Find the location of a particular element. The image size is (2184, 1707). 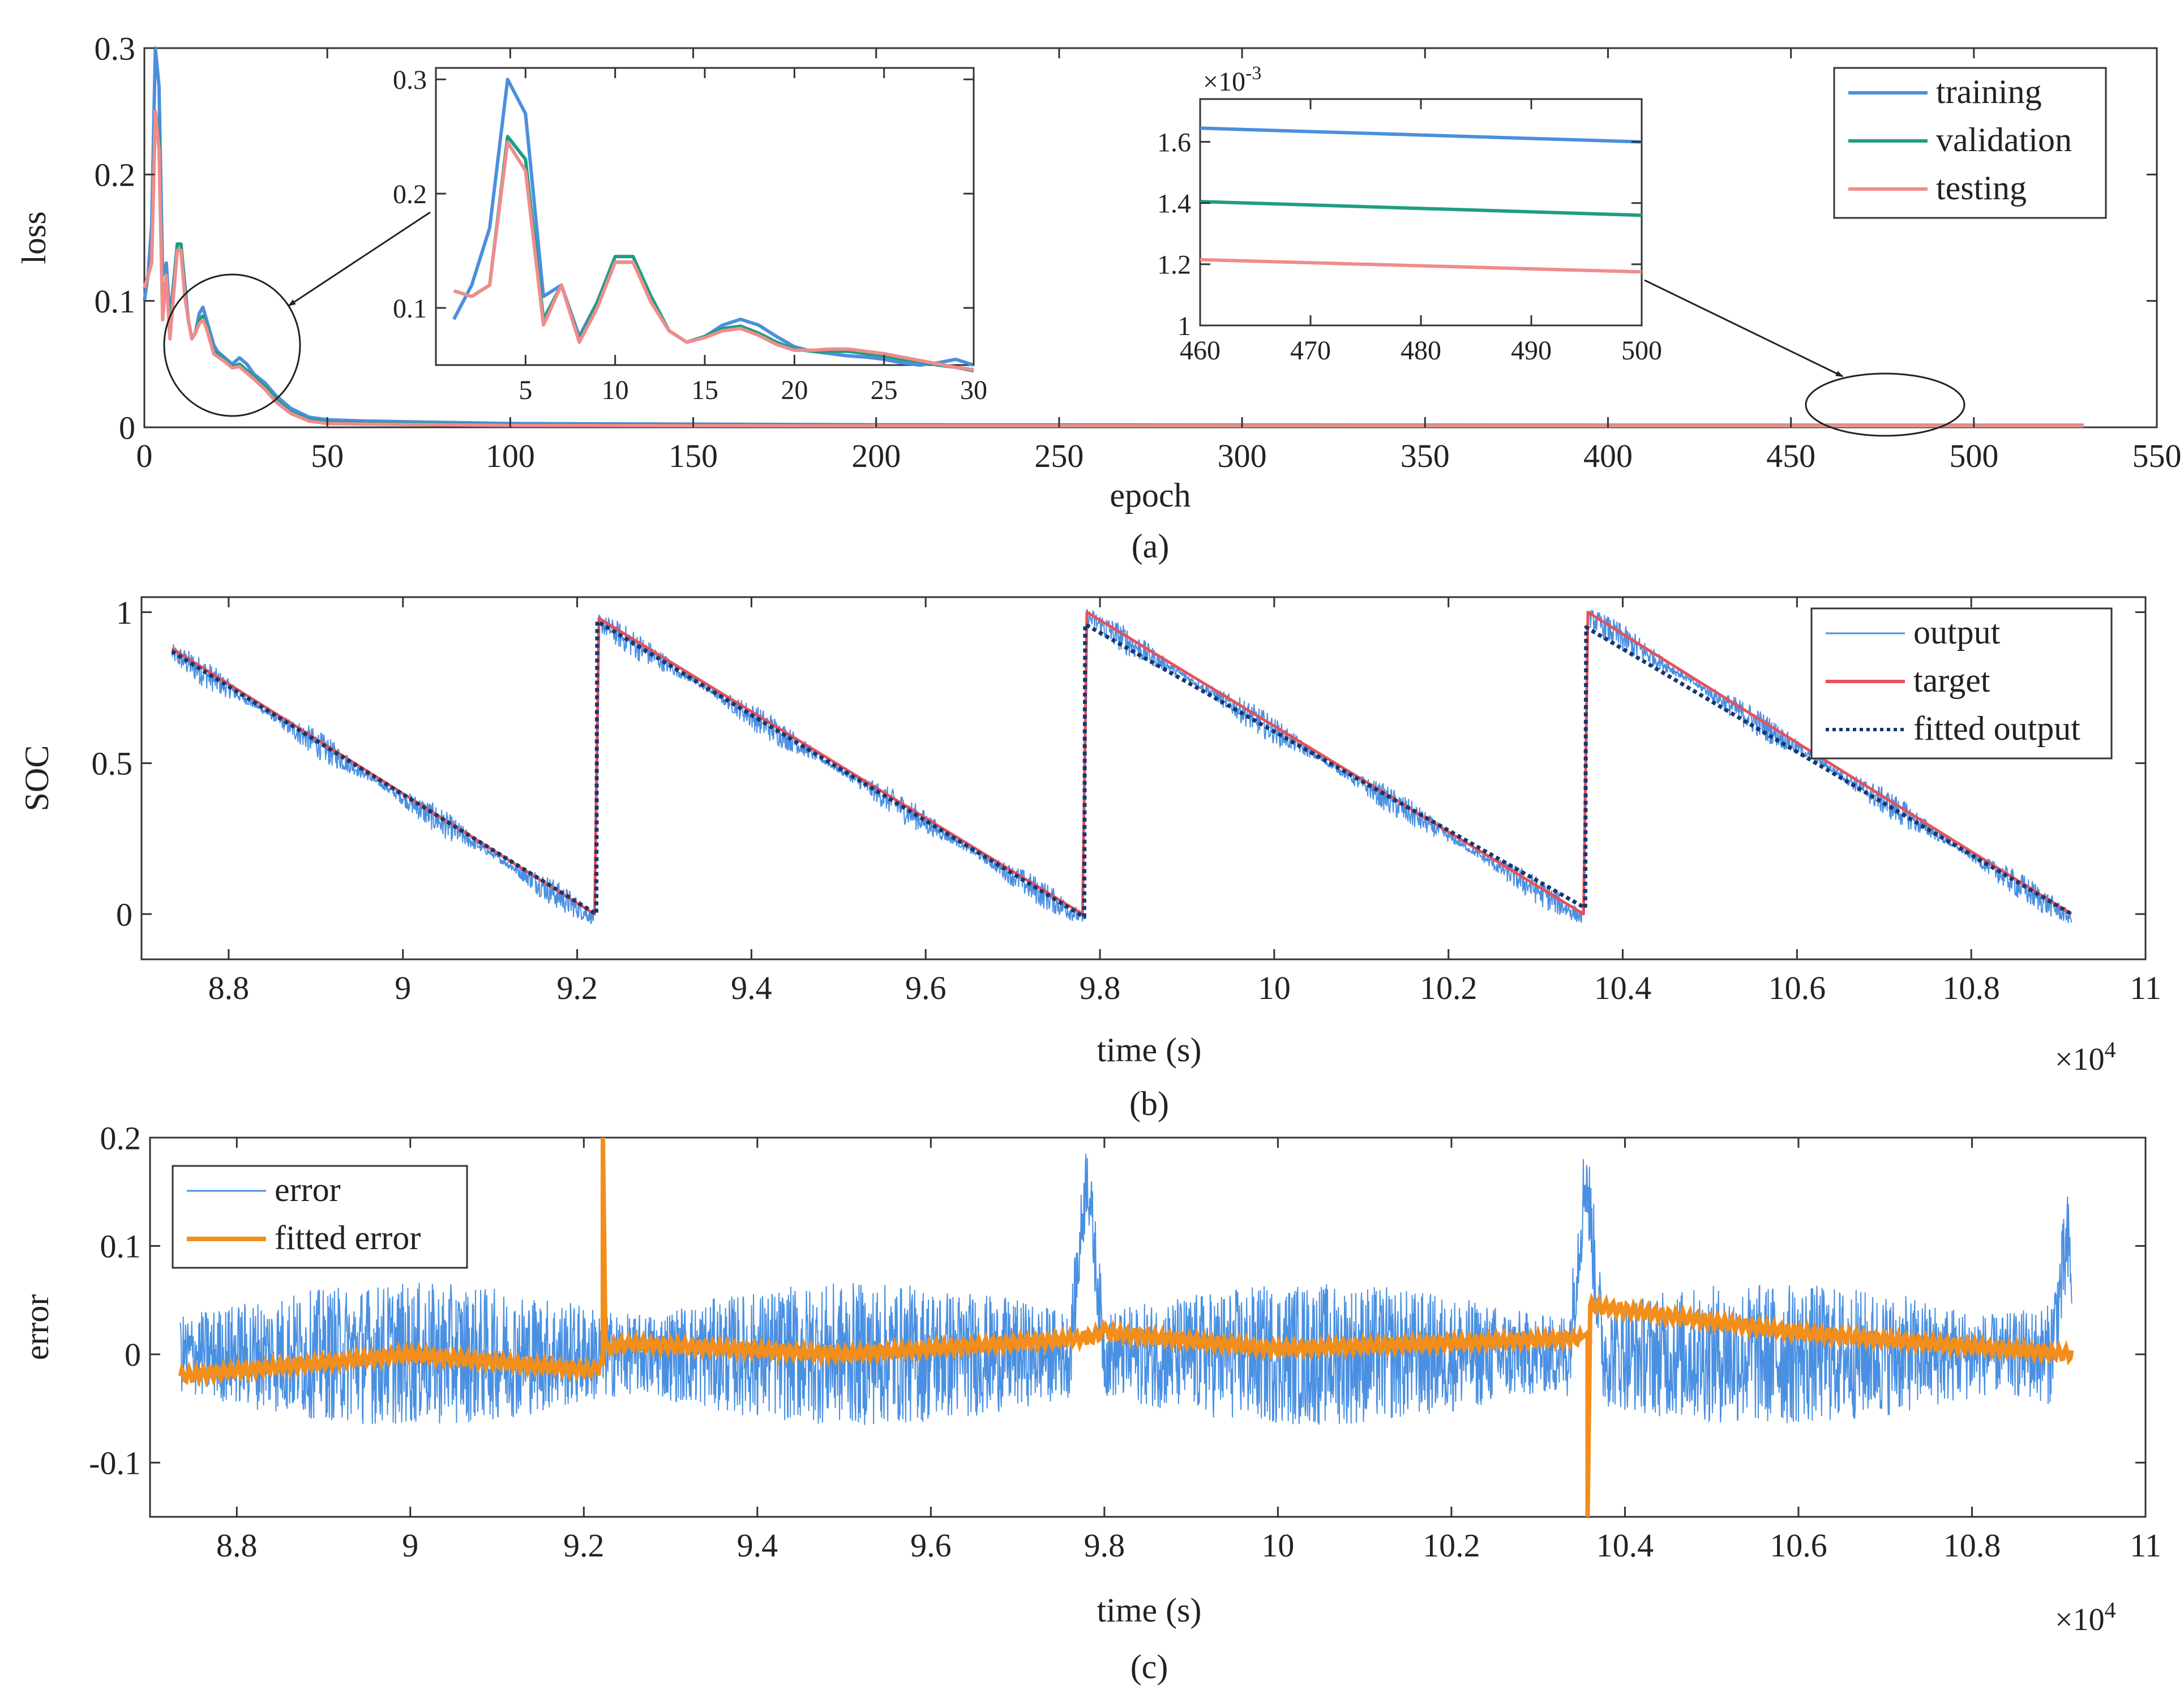

x-tick-label: 20 is located at coordinates (794, 390).